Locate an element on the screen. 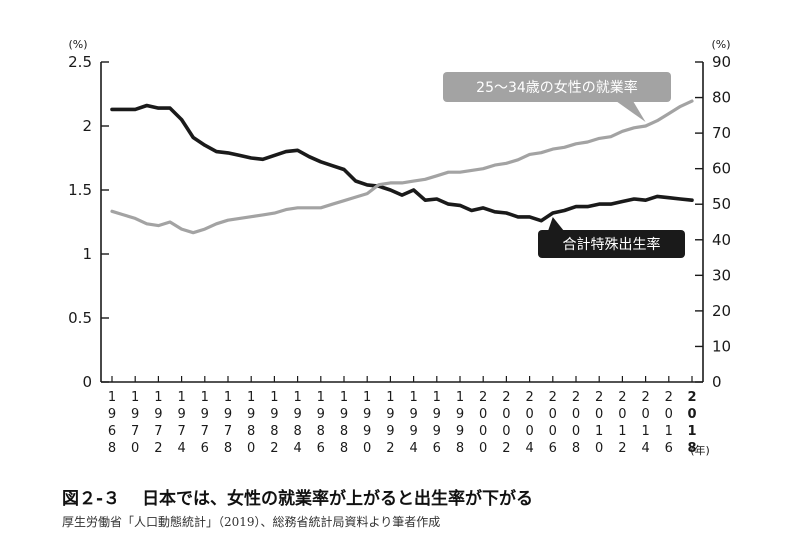 This screenshot has height=550, width=807. callout-box-employment is located at coordinates (557, 87).